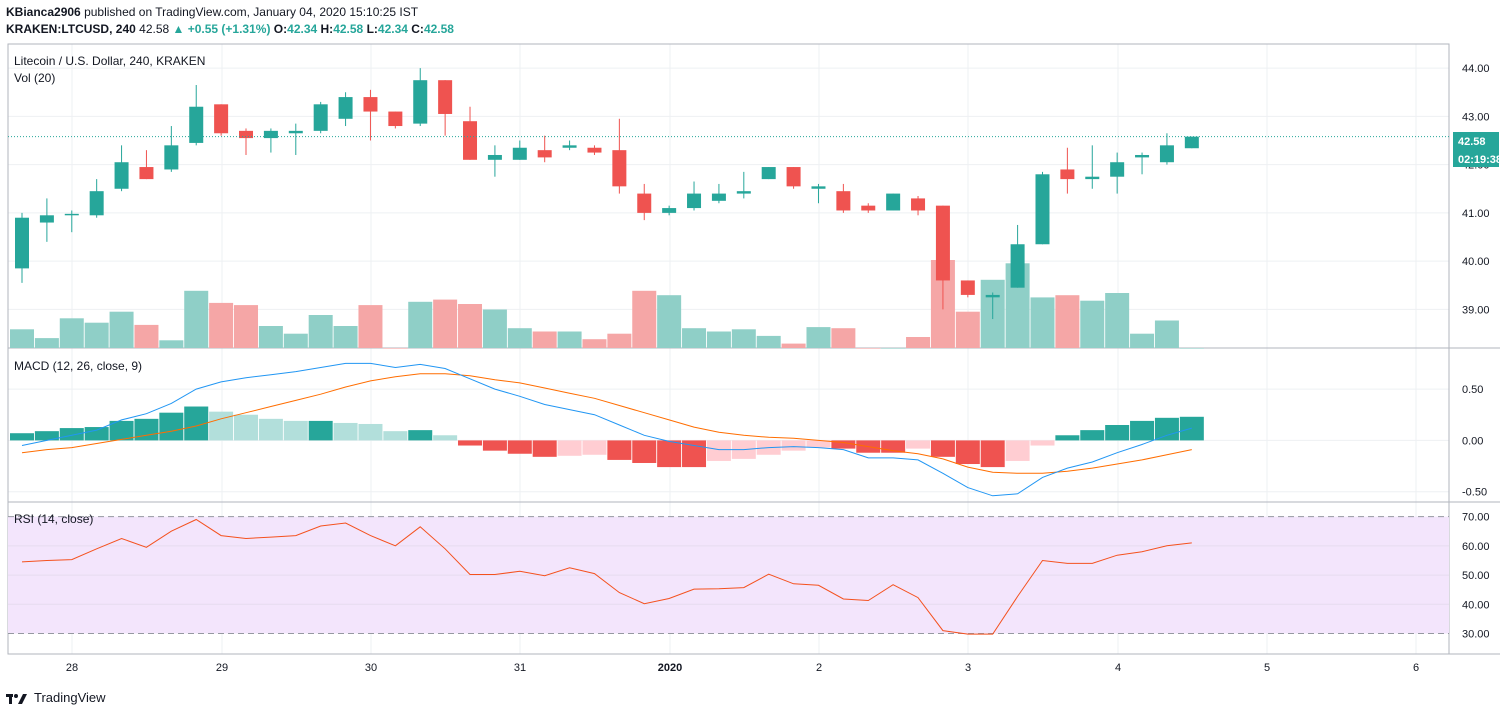 This screenshot has width=1508, height=718. I want to click on close-value: 42.58, so click(438, 29).